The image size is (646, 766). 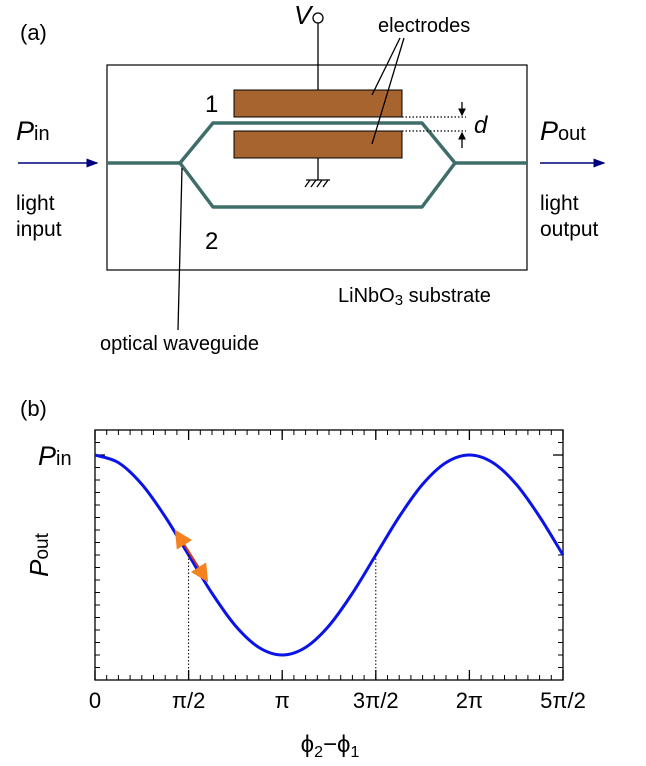 What do you see at coordinates (354, 752) in the screenshot?
I see `subscript: 1` at bounding box center [354, 752].